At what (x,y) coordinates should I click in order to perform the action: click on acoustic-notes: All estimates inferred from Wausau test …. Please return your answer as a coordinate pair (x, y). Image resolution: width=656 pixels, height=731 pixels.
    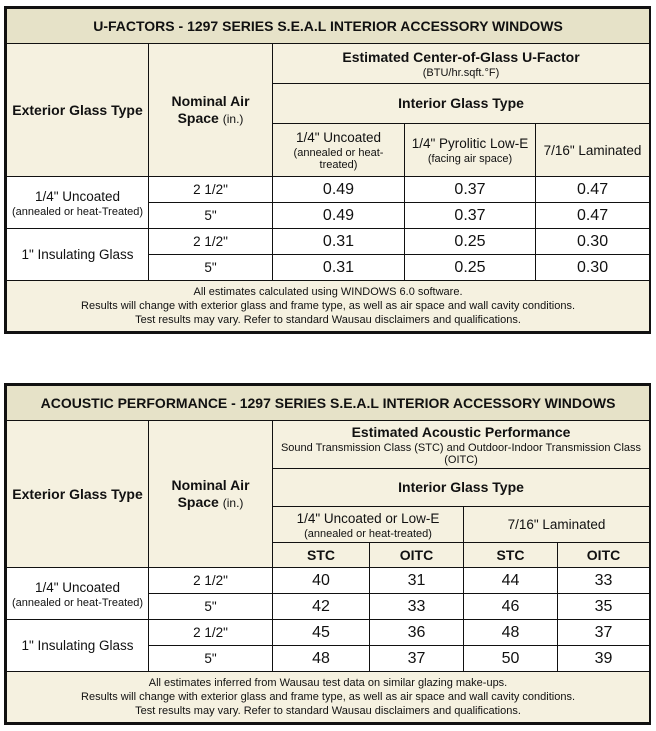
    Looking at the image, I should click on (328, 697).